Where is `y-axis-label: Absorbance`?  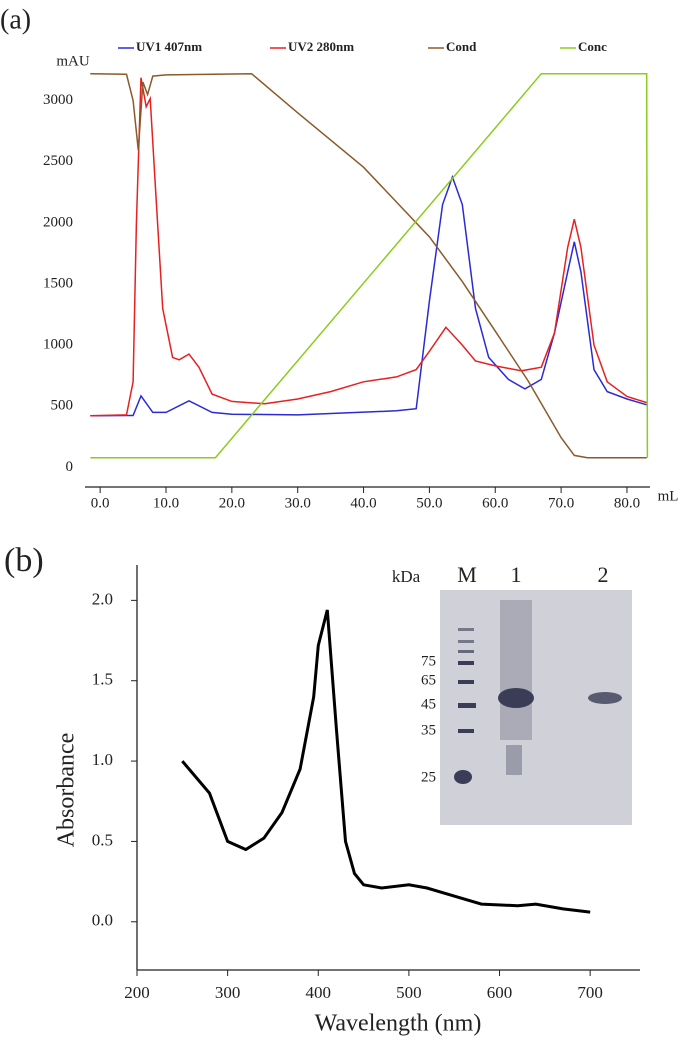 y-axis-label: Absorbance is located at coordinates (67, 790).